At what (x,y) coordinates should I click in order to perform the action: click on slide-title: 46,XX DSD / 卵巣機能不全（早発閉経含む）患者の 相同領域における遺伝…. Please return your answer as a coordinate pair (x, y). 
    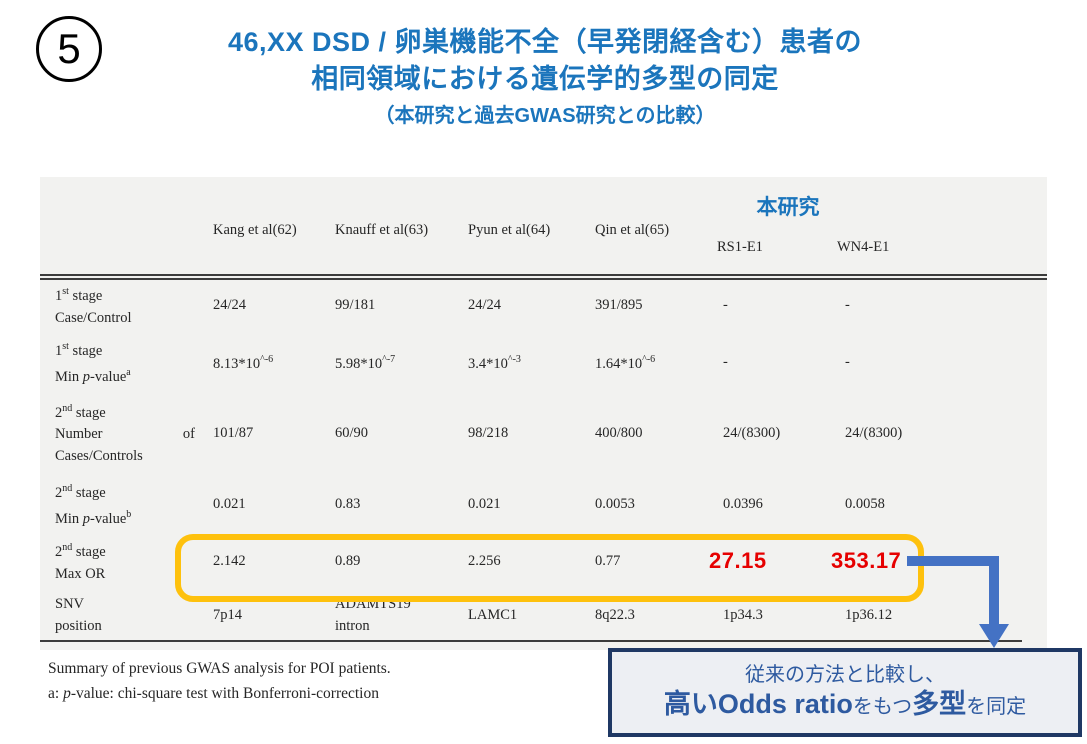
    Looking at the image, I should click on (545, 77).